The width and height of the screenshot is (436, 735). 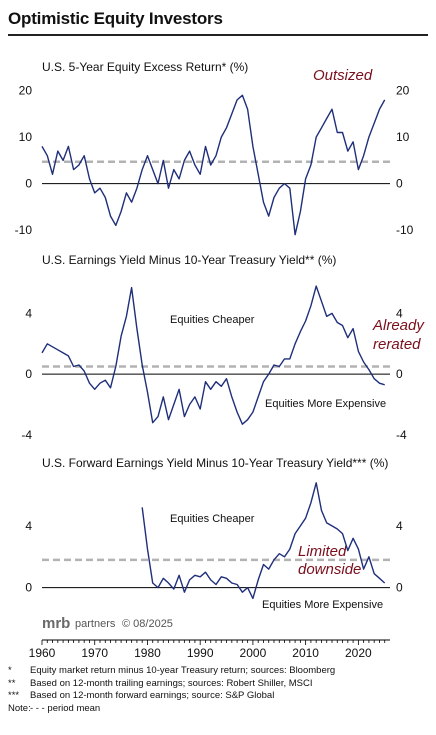 I want to click on brand-logo: mrb partners © 08/2025, so click(x=107, y=623).